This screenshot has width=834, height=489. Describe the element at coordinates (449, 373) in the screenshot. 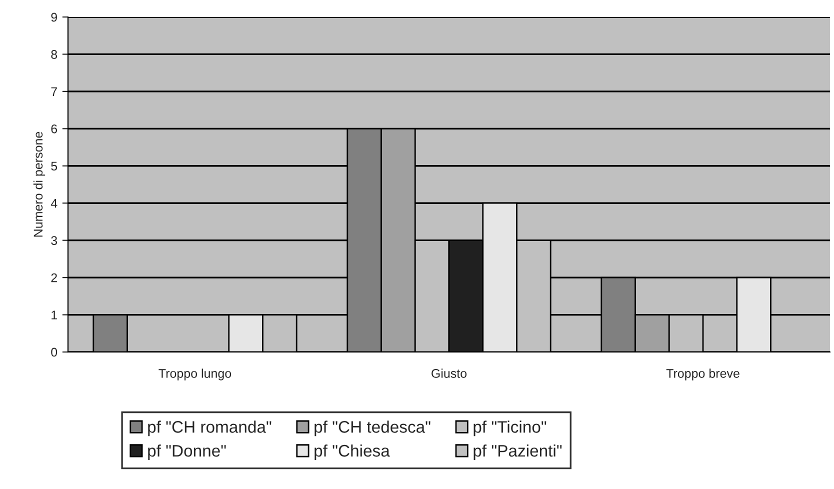

I see `x-tick-label: Giusto` at that location.